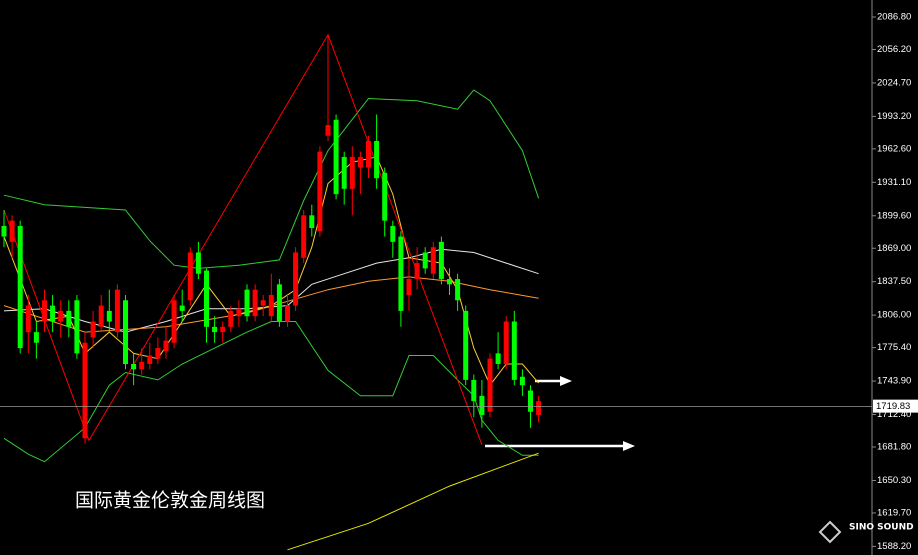  I want to click on y-tick-label: 2024.70, so click(894, 82).